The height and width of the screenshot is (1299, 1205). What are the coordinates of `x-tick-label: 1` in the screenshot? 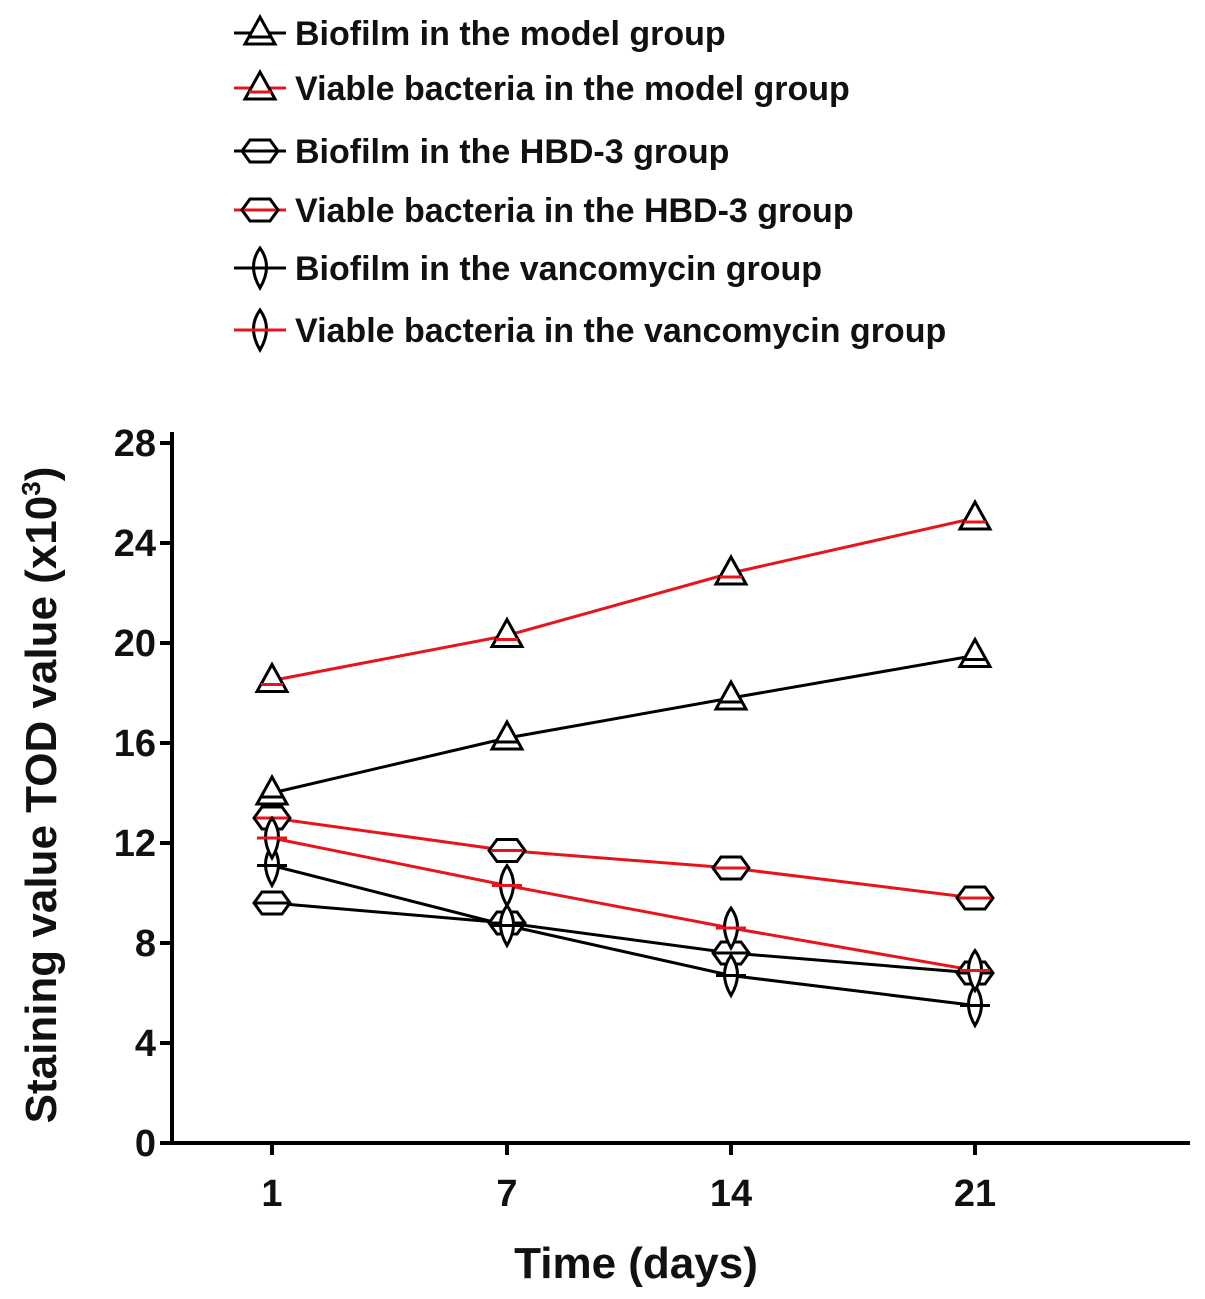 It's located at (271, 1194).